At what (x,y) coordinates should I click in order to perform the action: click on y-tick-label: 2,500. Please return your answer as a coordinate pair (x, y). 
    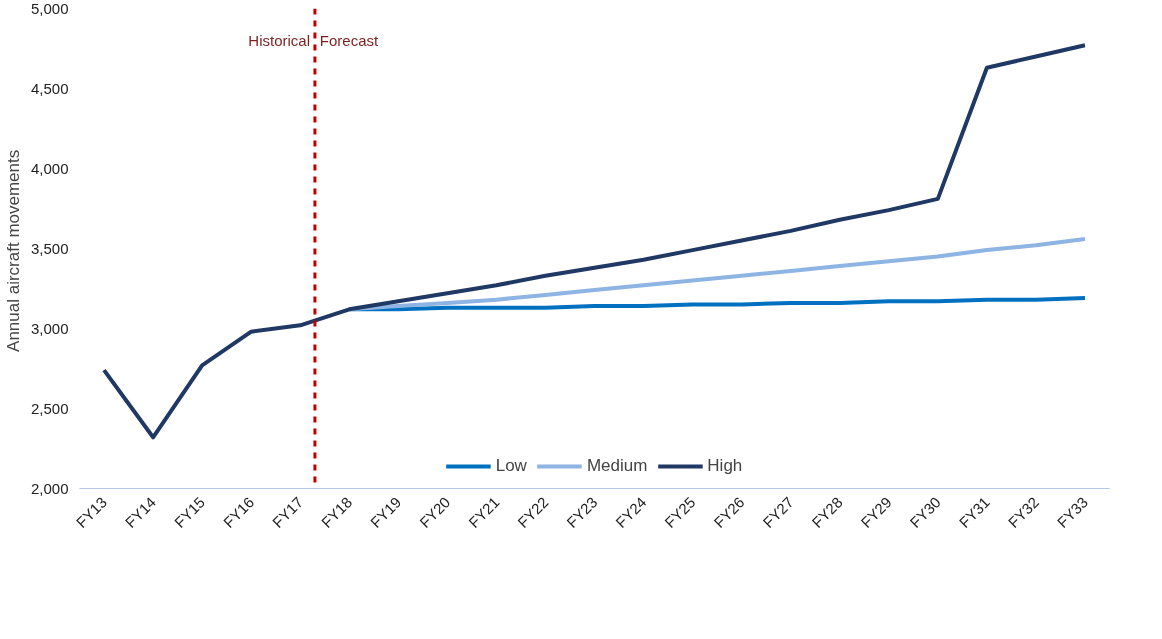
    Looking at the image, I should click on (49, 408).